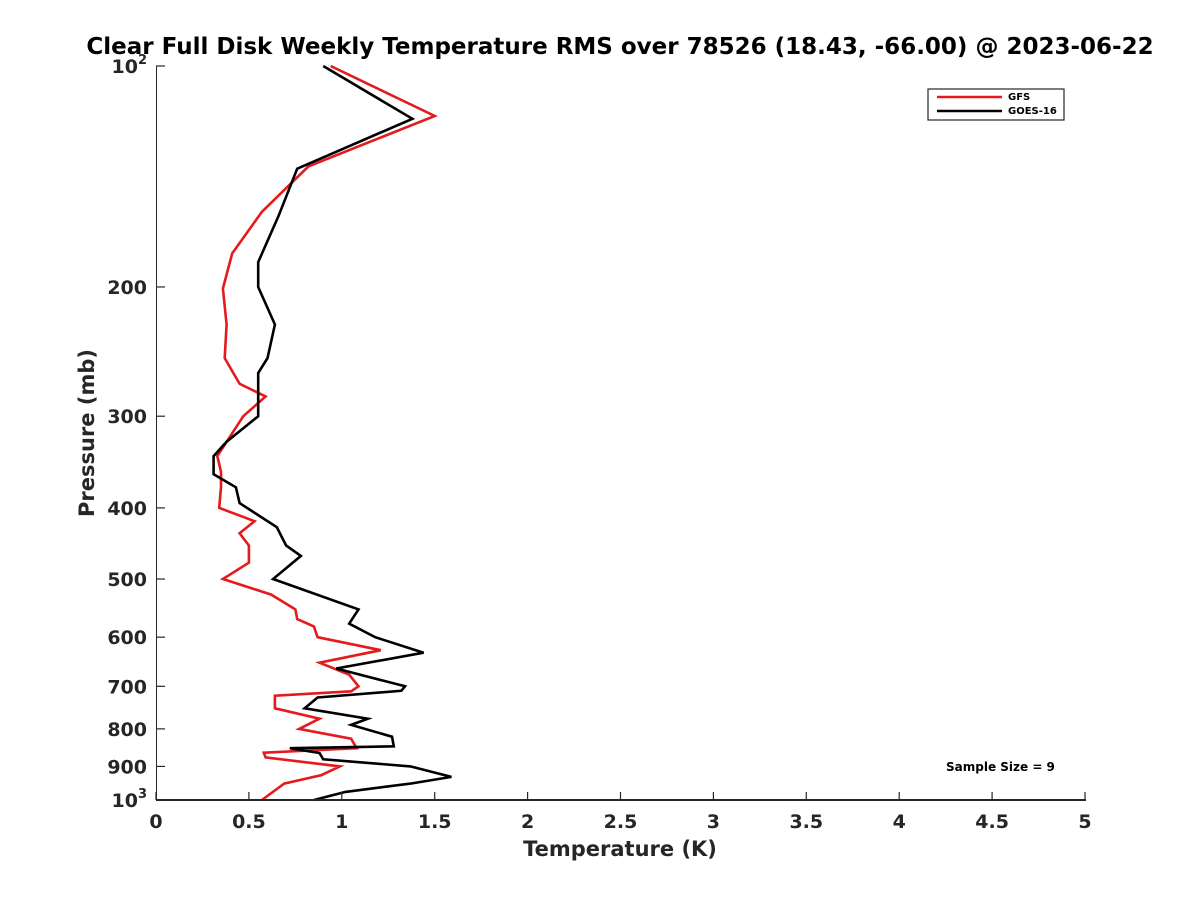 The height and width of the screenshot is (900, 1200). I want to click on x-tick-label: 5, so click(1084, 822).